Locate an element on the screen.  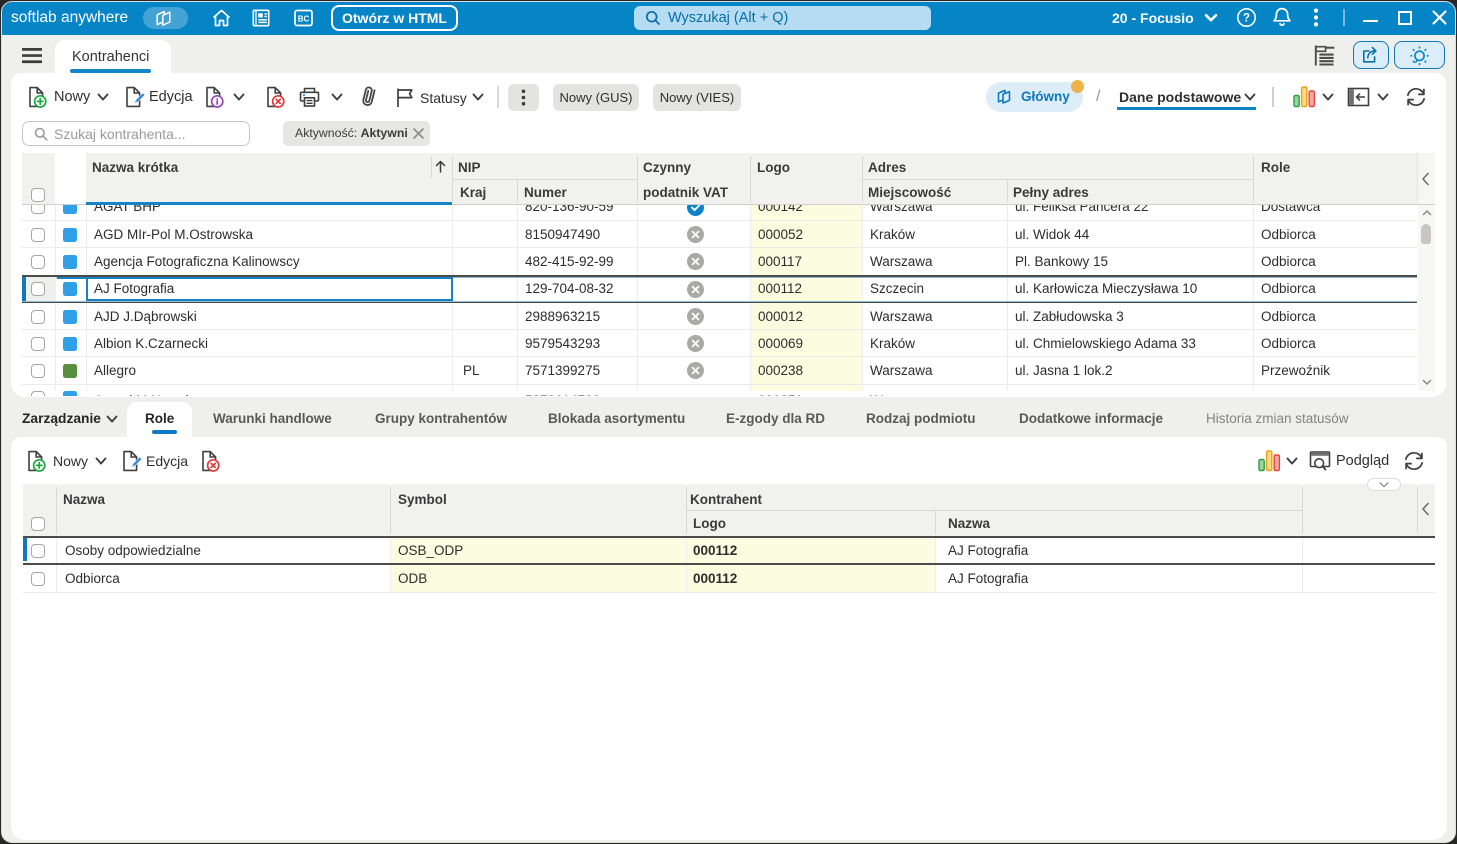
svg-text: BC is located at coordinates (304, 18).